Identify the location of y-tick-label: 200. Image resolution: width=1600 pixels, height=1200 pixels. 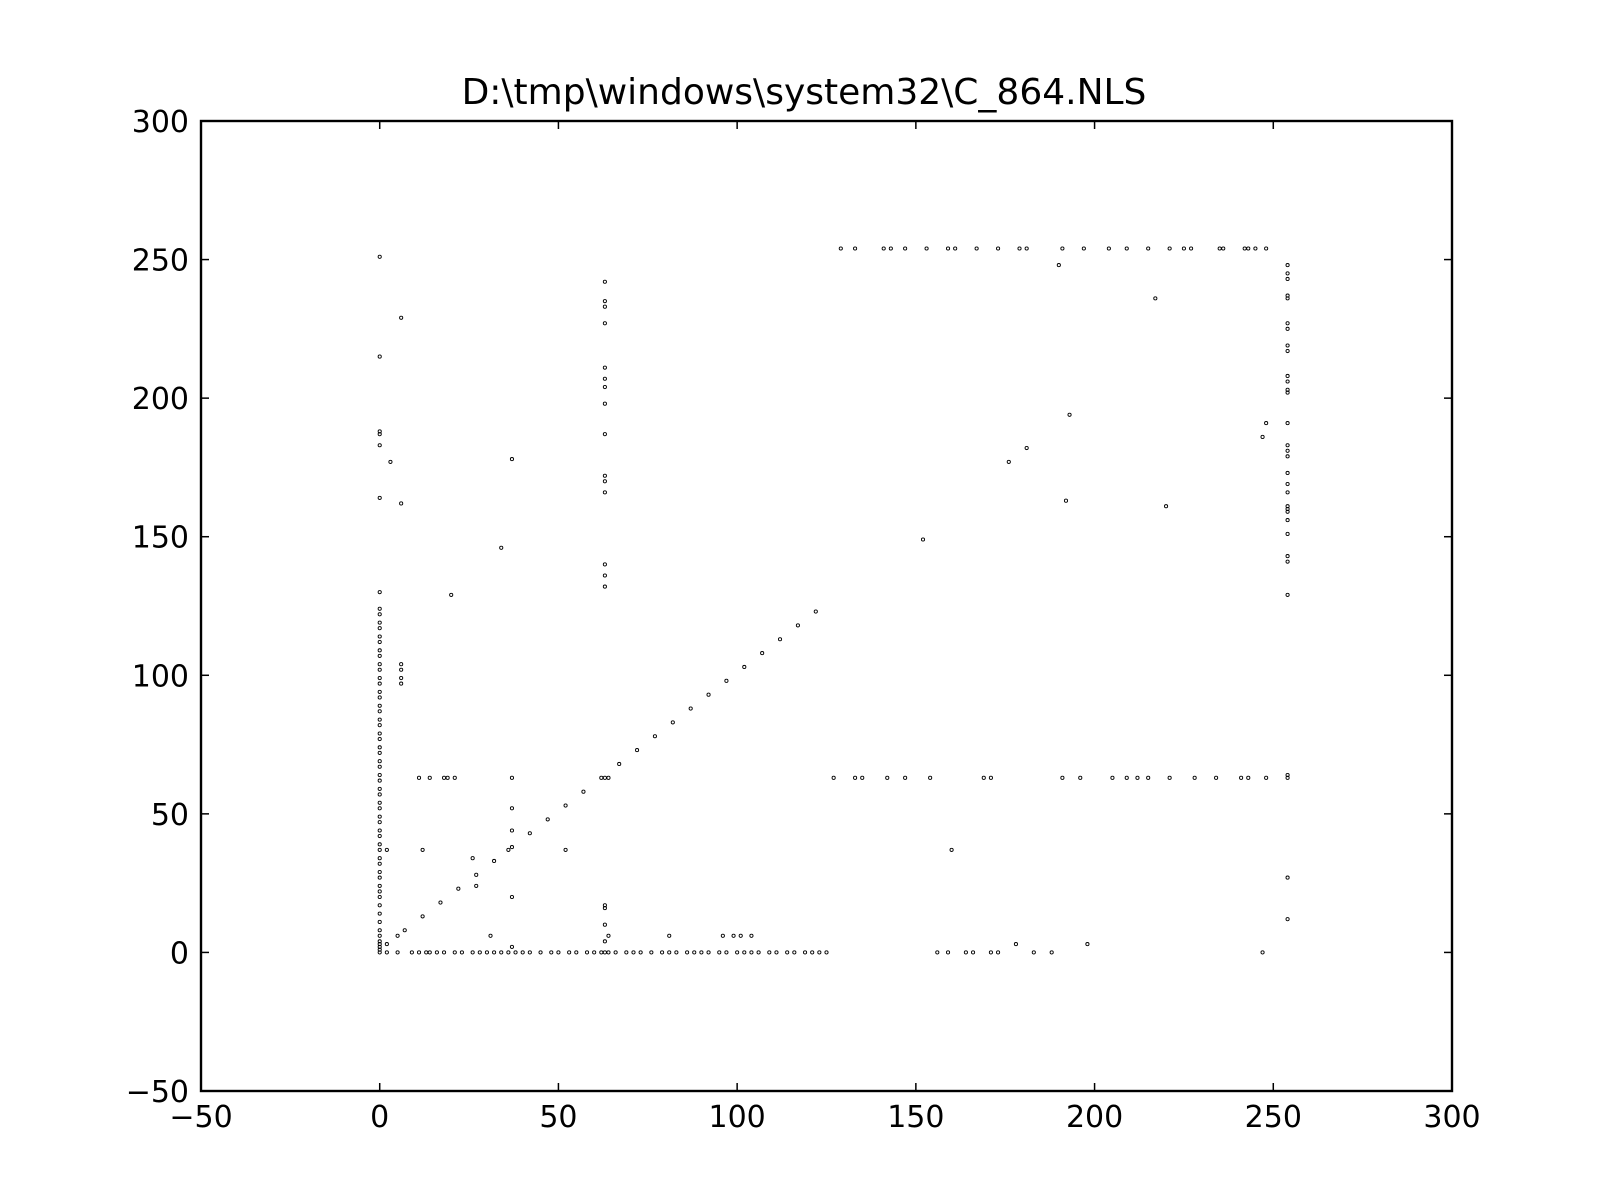
(160, 399).